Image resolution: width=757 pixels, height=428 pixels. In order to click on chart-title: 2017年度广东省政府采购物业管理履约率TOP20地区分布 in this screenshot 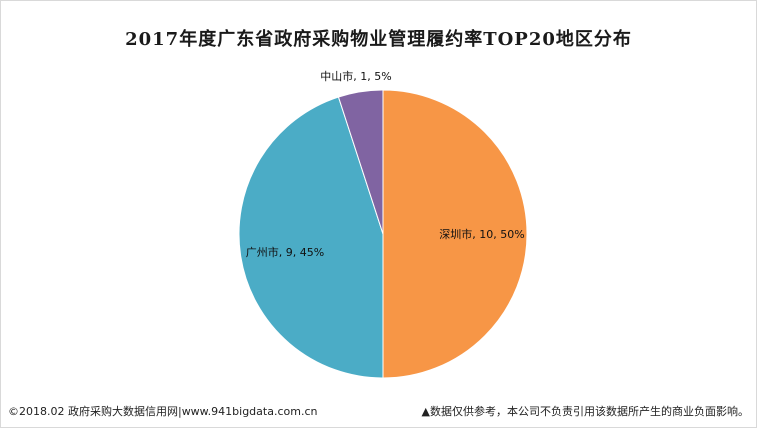, I will do `click(378, 39)`.